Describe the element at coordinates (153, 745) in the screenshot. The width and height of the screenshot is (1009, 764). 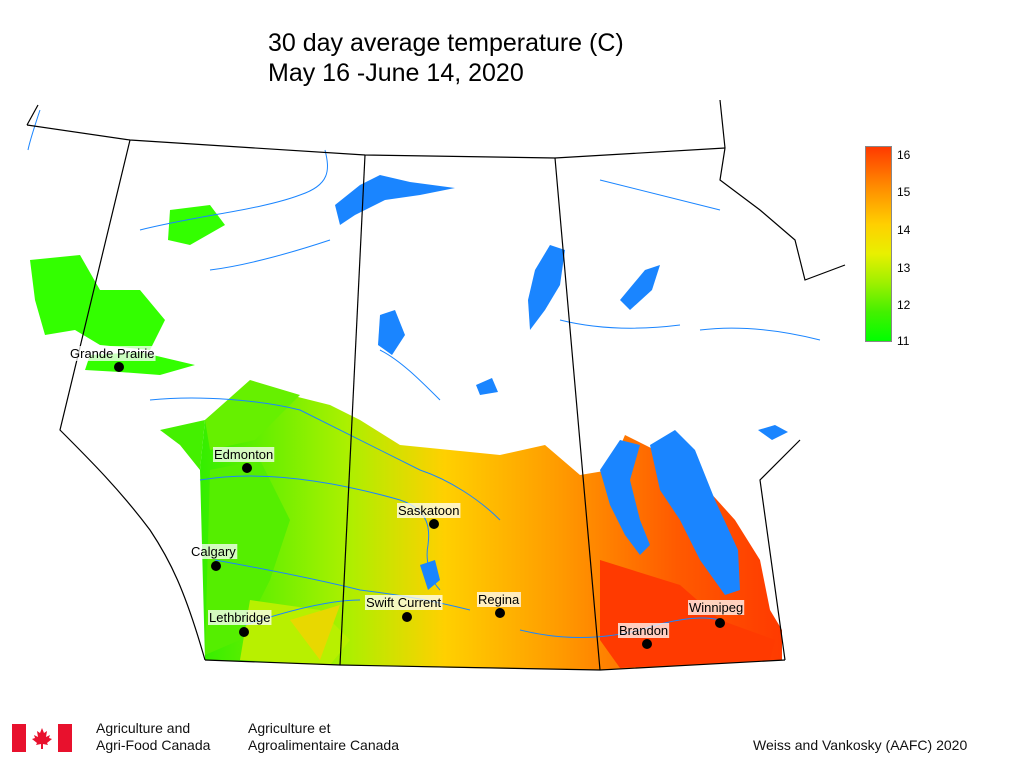
I see `org-en-line-2: Agri-Food Canada` at that location.